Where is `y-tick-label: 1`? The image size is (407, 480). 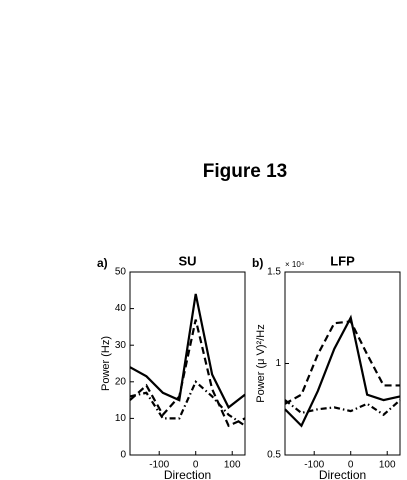
y-tick-label: 1 is located at coordinates (278, 363).